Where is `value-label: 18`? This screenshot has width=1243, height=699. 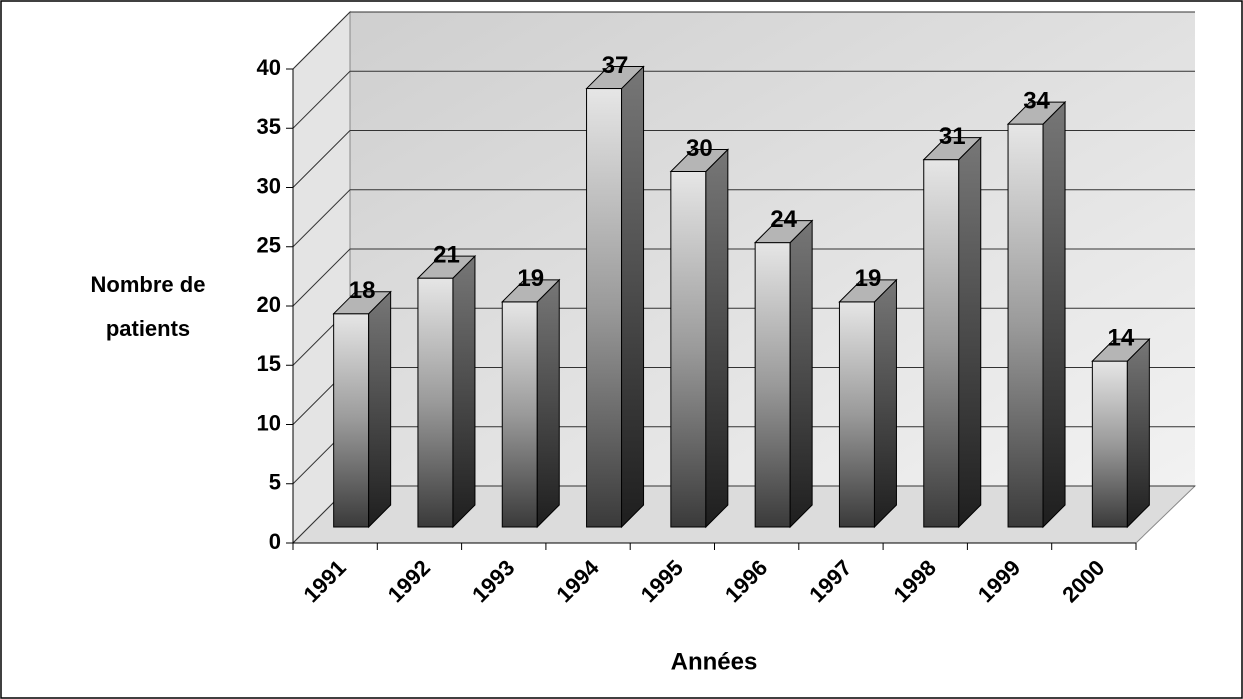 value-label: 18 is located at coordinates (362, 290).